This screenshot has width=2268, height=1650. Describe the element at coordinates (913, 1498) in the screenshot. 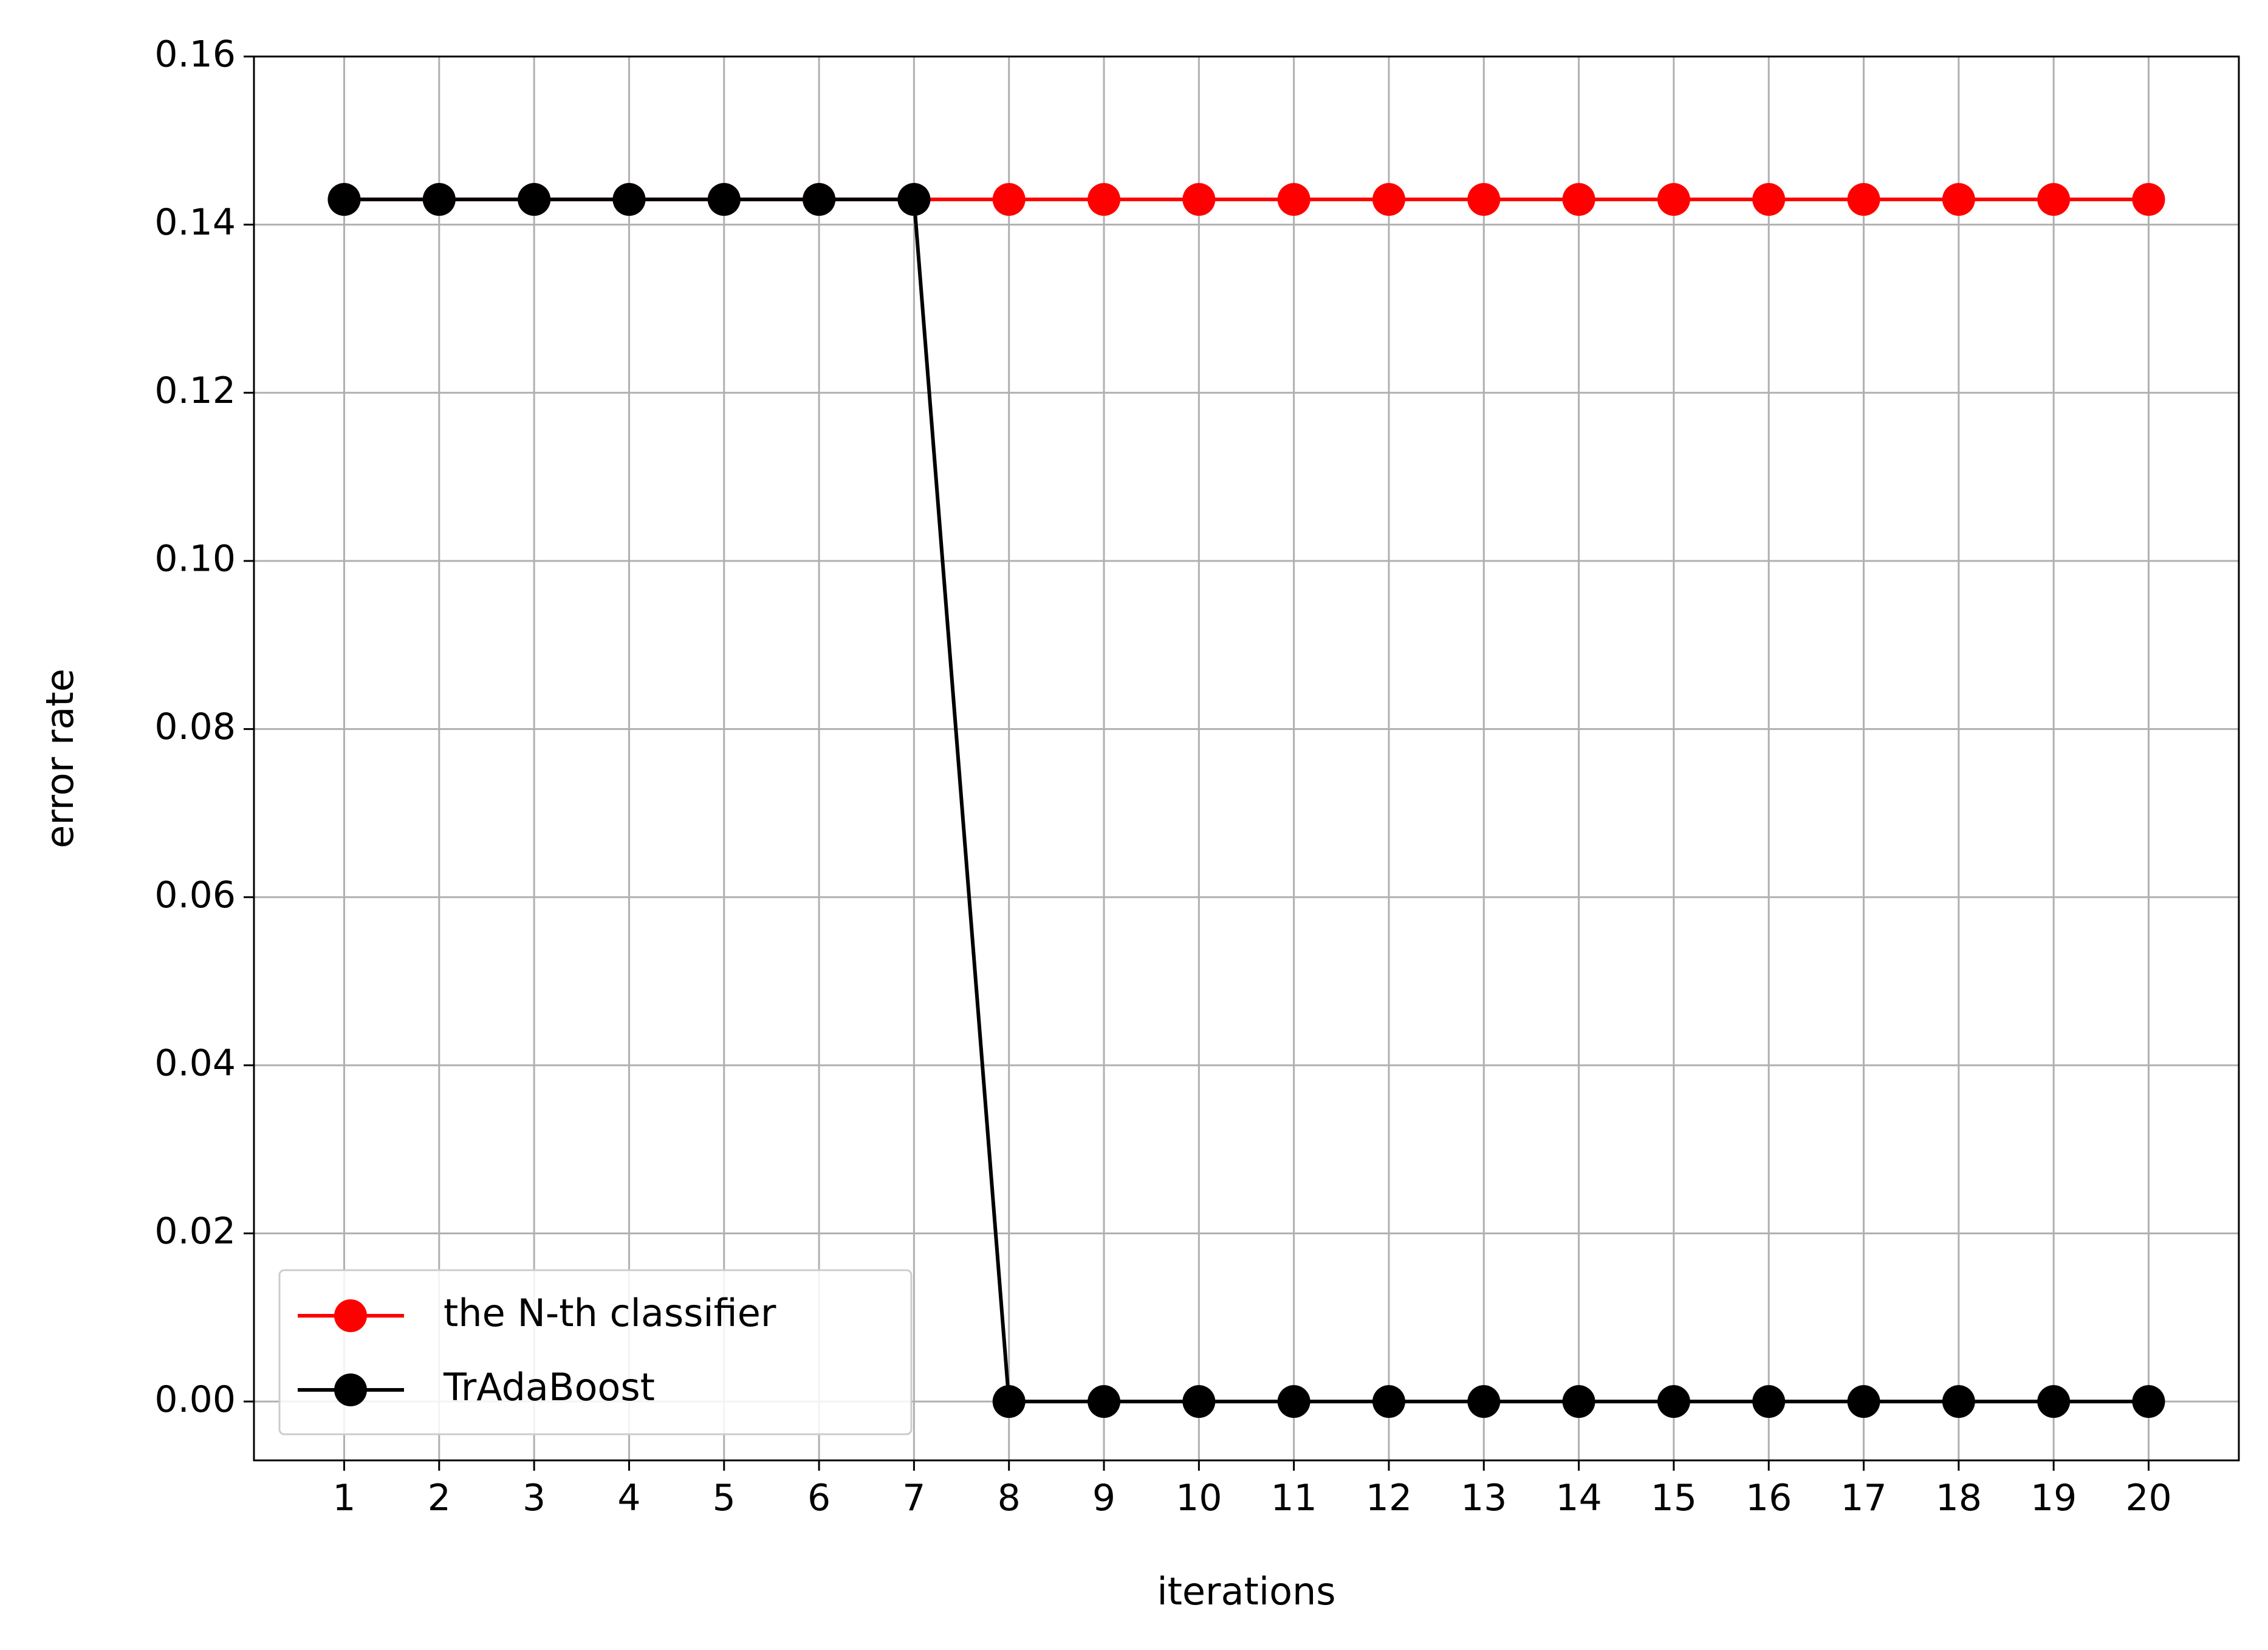

I see `x-tick-label: 7` at that location.